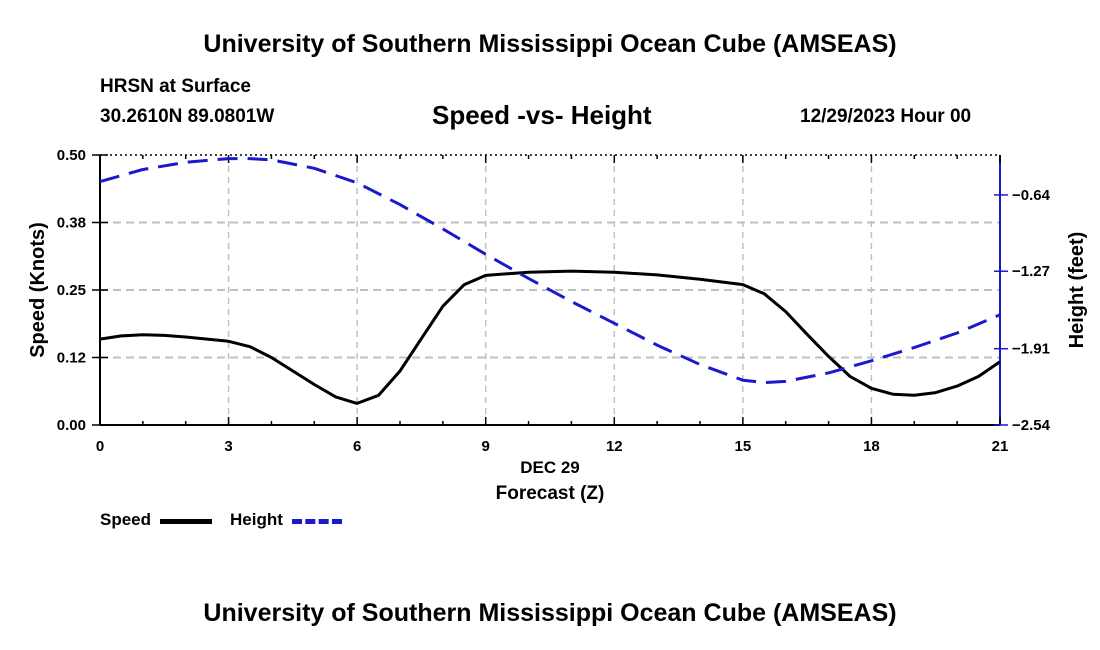 The width and height of the screenshot is (1100, 650). Describe the element at coordinates (542, 115) in the screenshot. I see `chart-subtitle: Speed -vs- Height` at that location.